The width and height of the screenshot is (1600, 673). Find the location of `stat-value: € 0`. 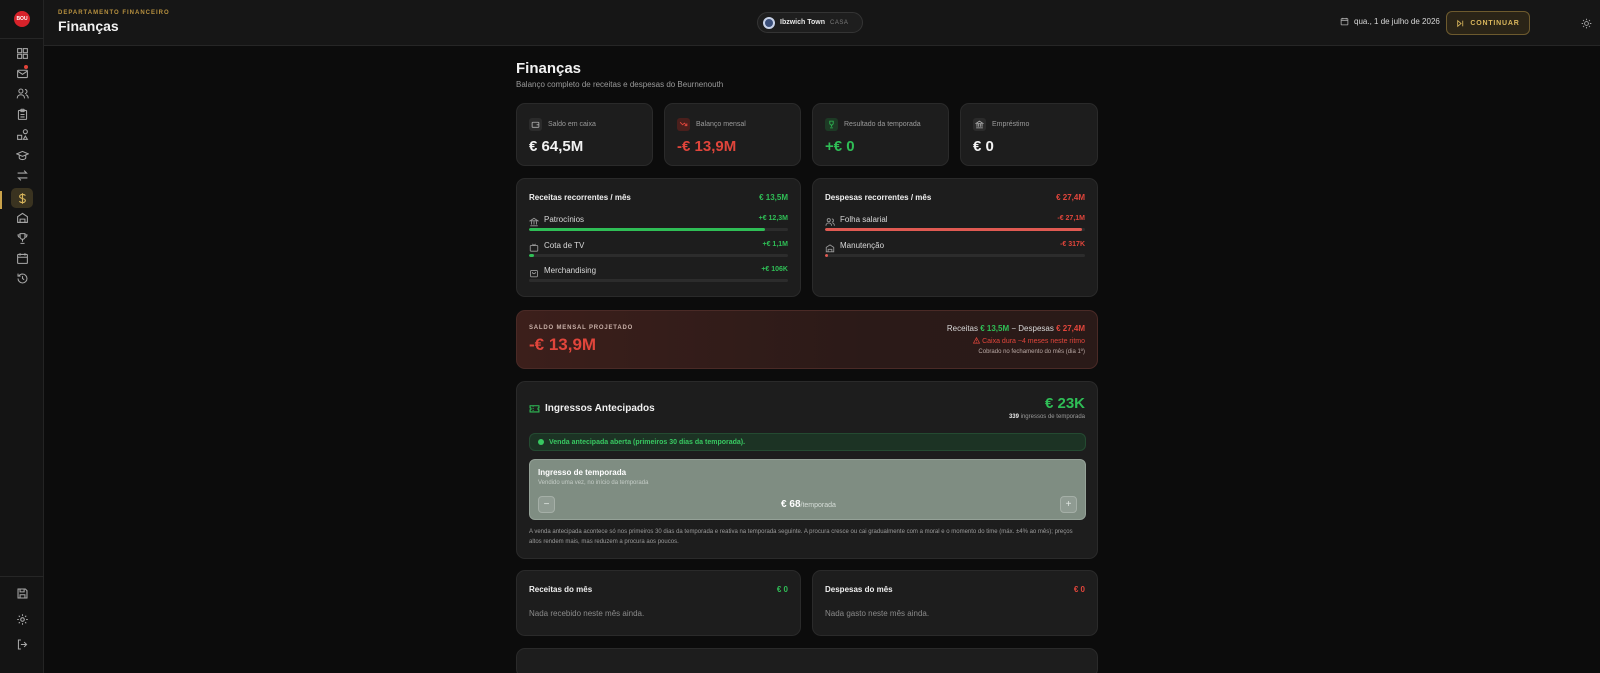

stat-value: € 0 is located at coordinates (983, 146).